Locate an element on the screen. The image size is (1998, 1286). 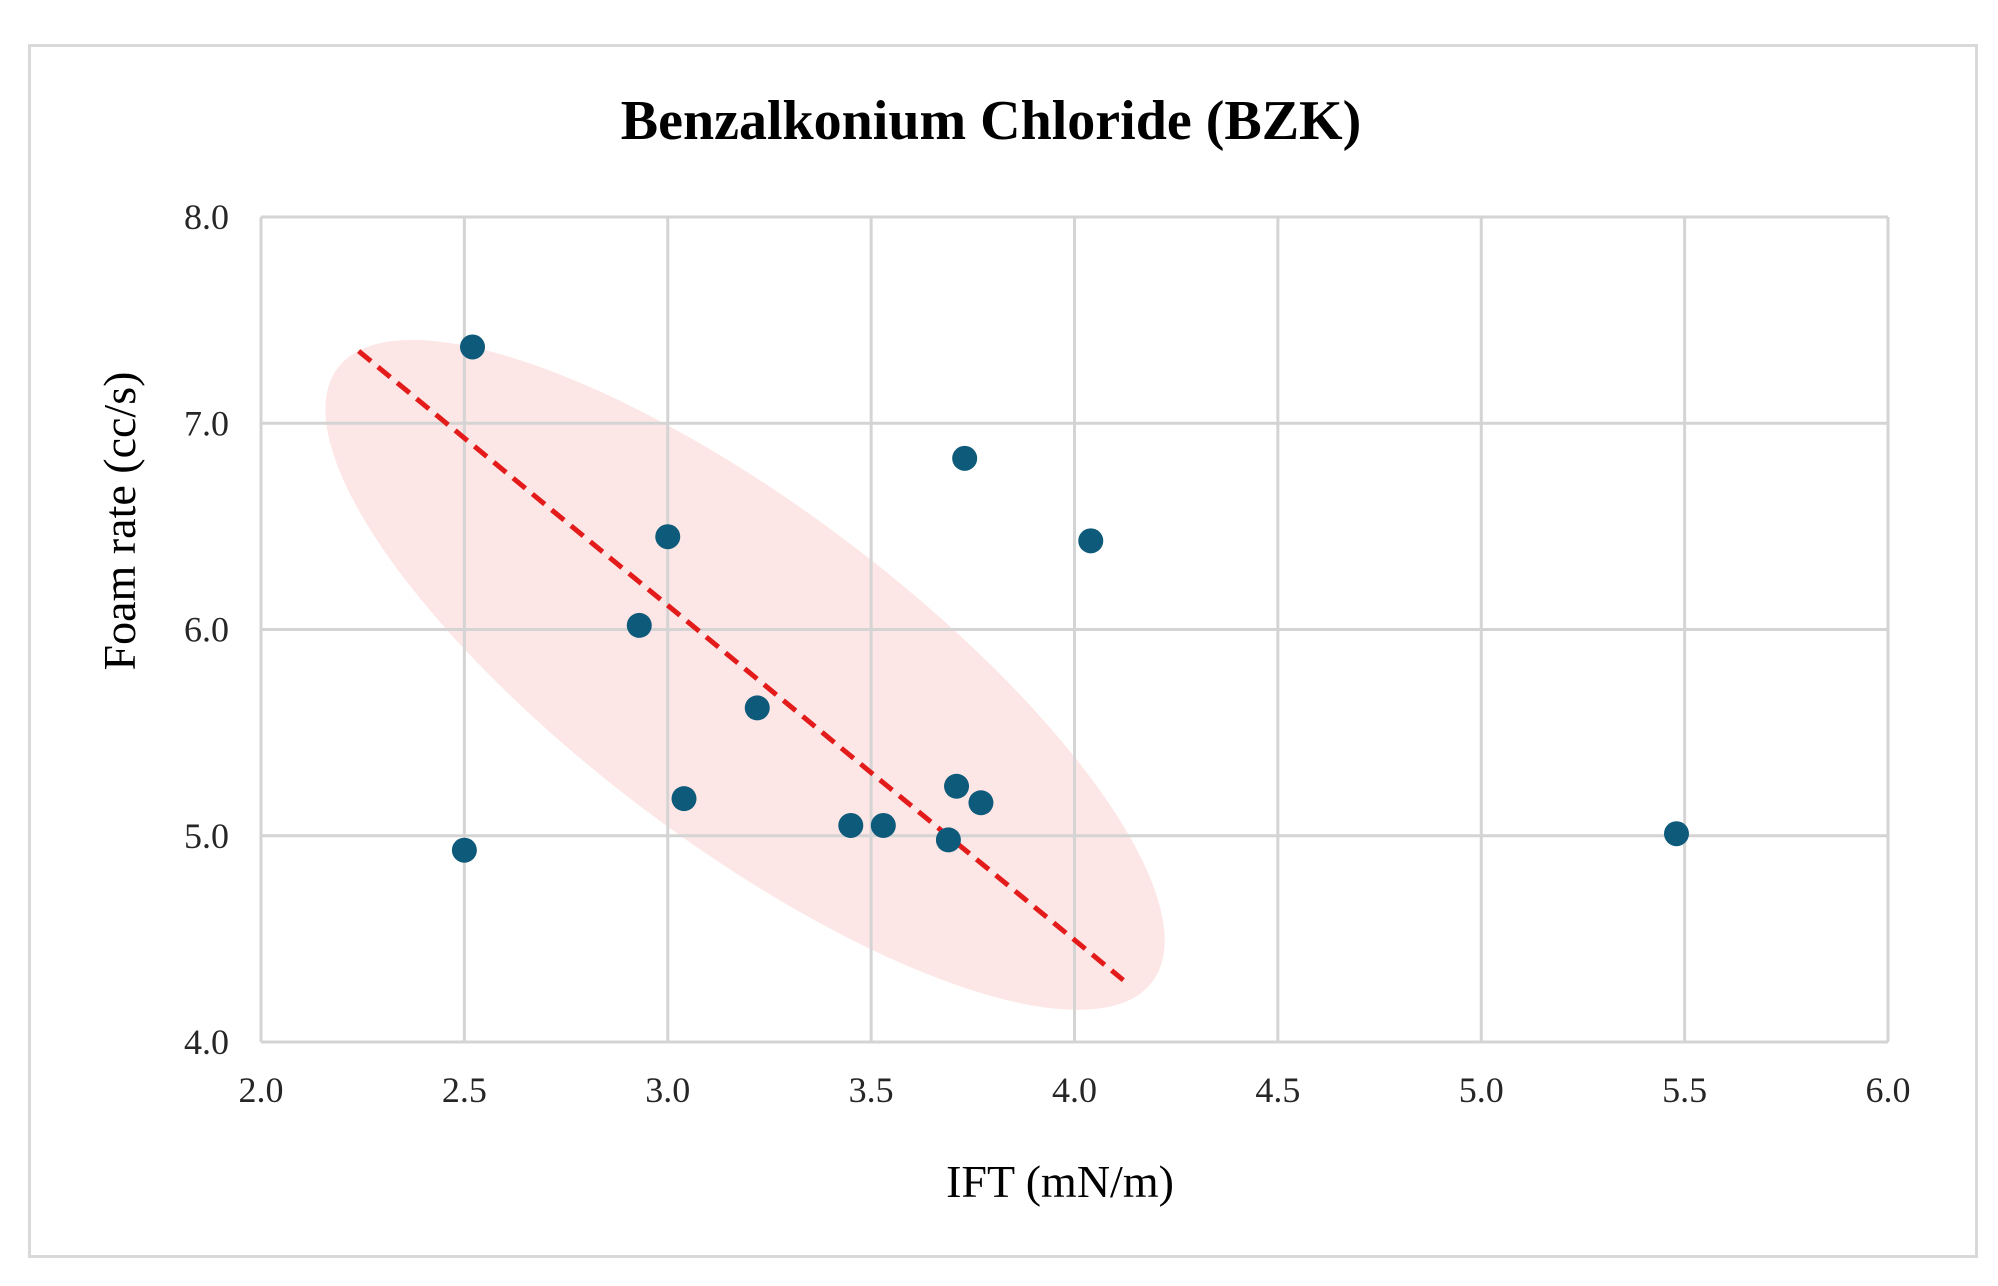
y-tick-label-2: 6.0 is located at coordinates (206, 630).